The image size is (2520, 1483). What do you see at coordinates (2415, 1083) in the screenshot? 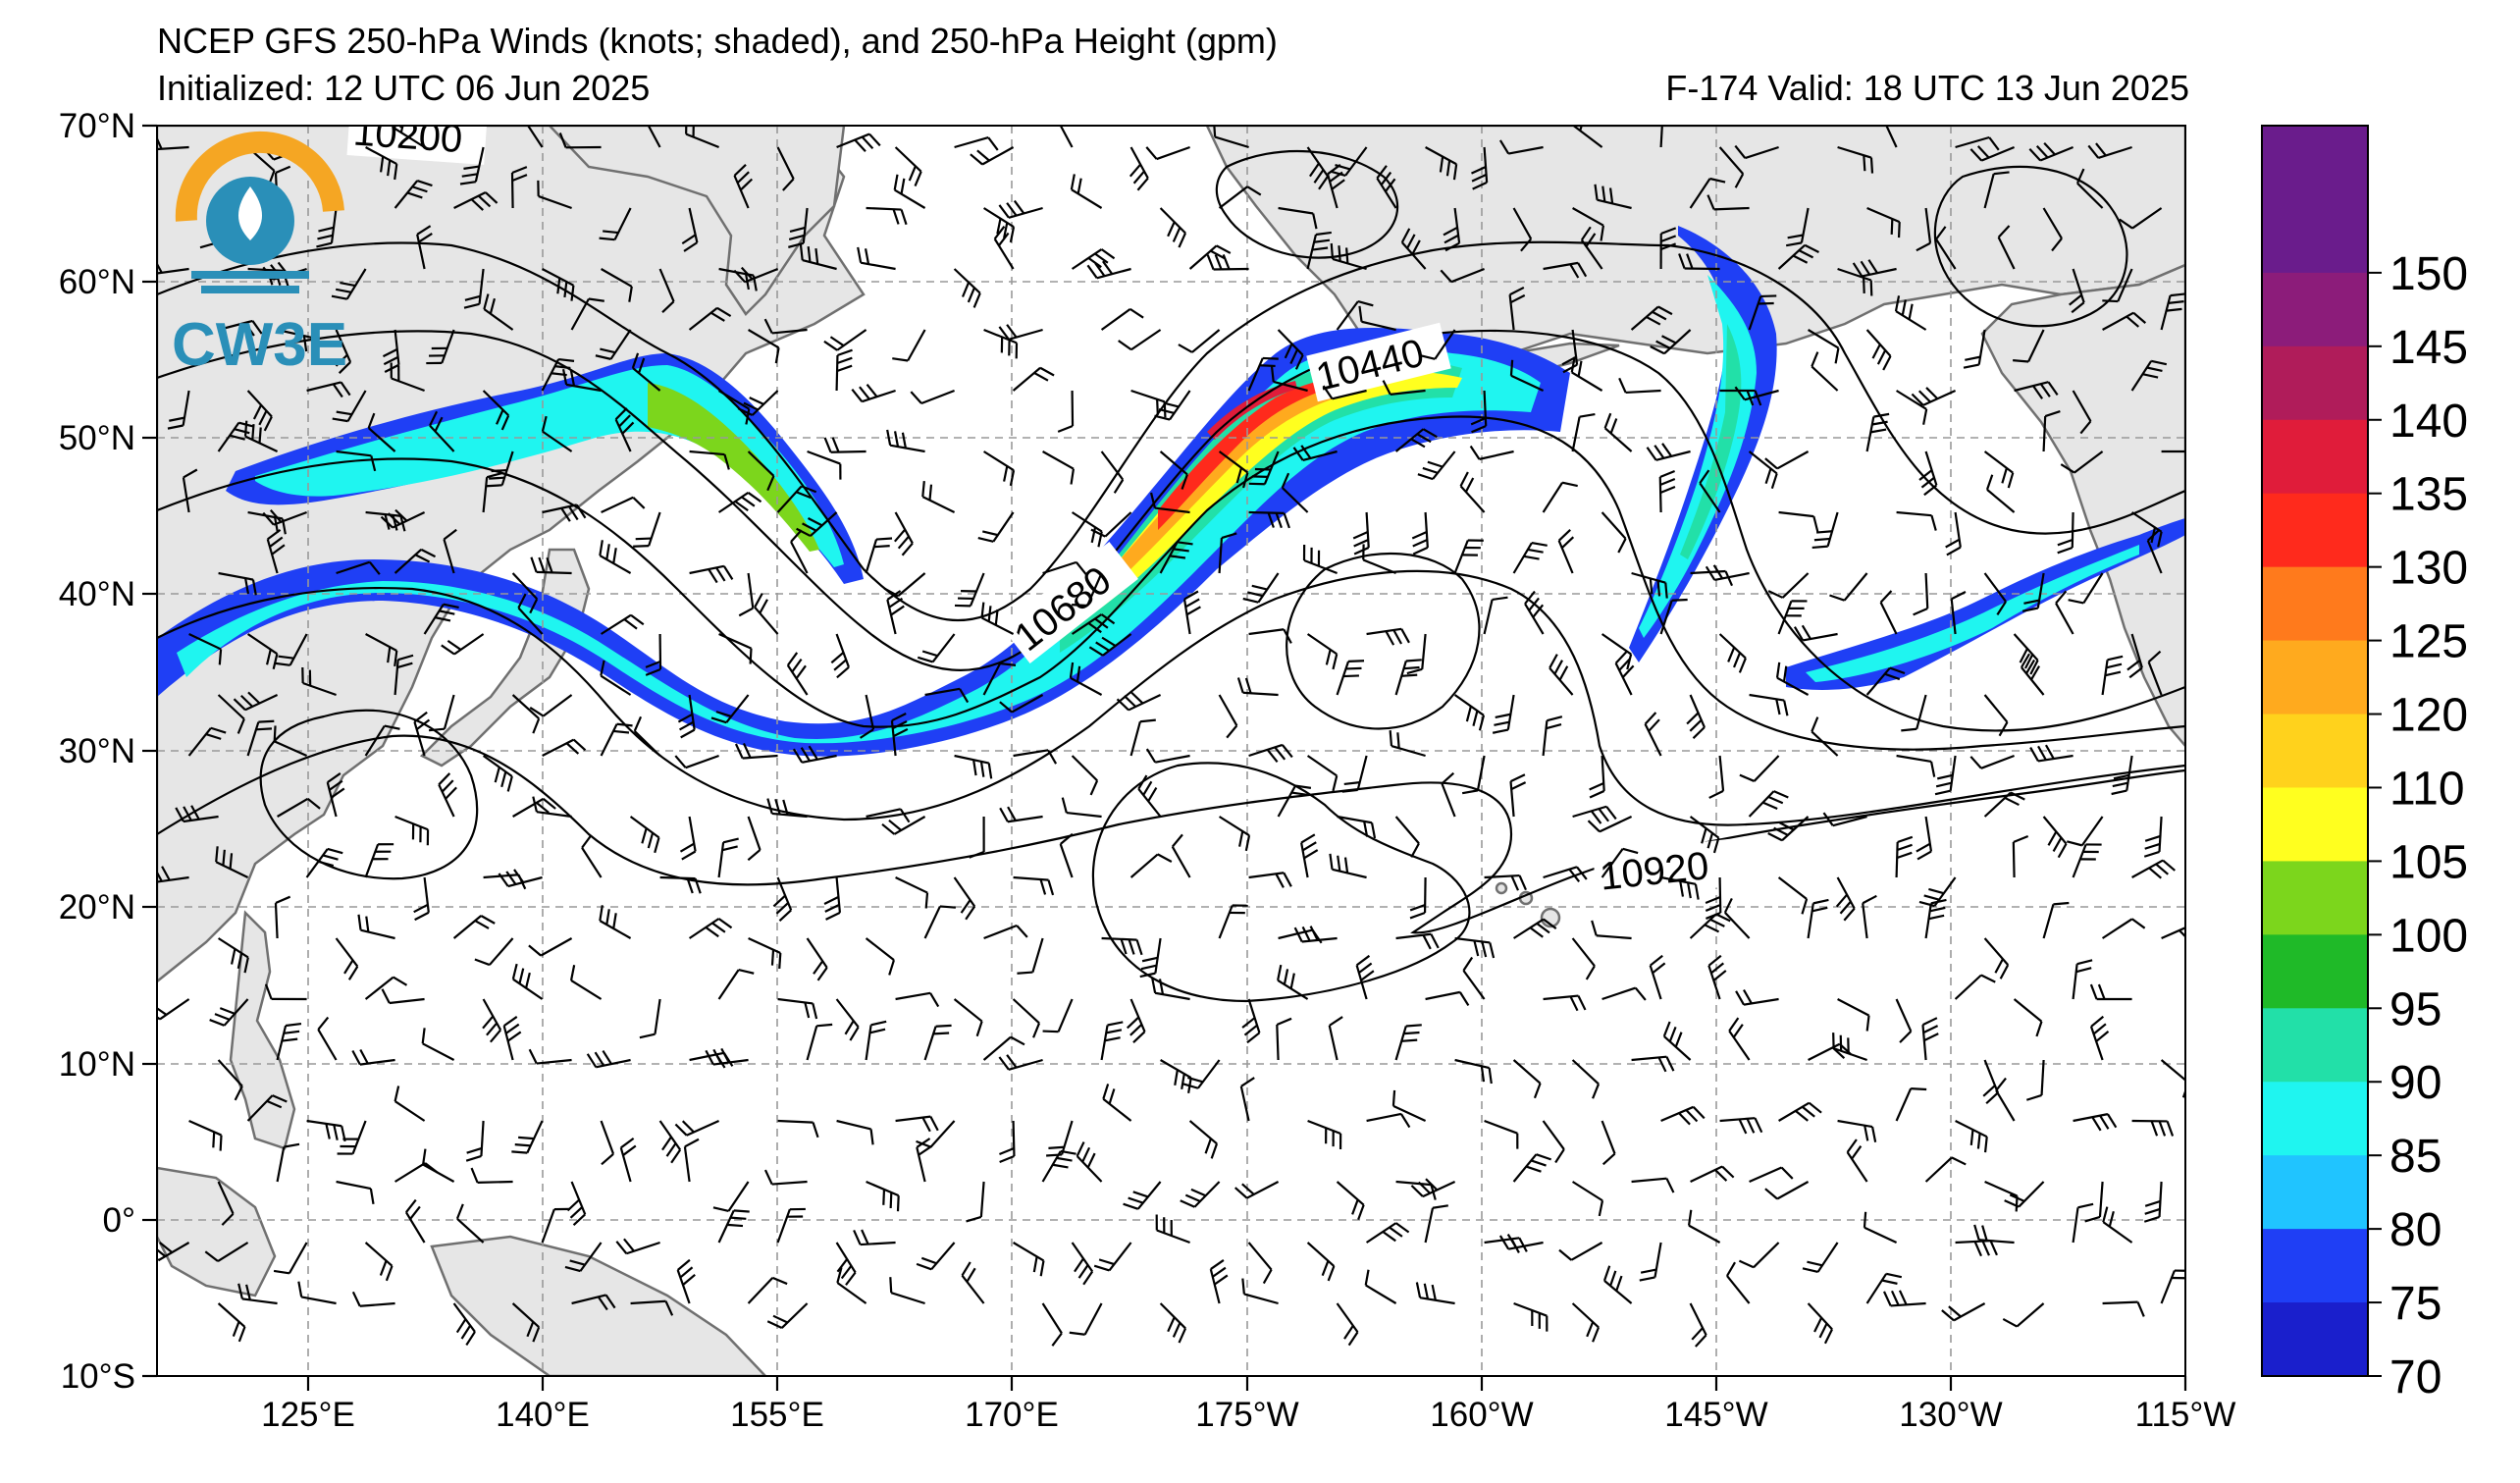
I see `colorbar-label: 90` at bounding box center [2415, 1083].